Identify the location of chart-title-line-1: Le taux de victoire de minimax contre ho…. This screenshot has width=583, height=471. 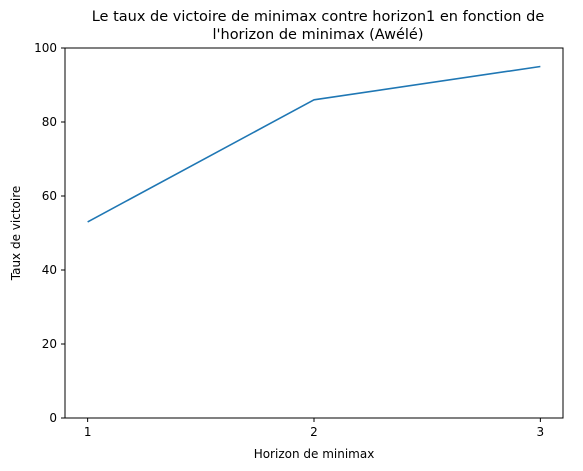
(318, 17).